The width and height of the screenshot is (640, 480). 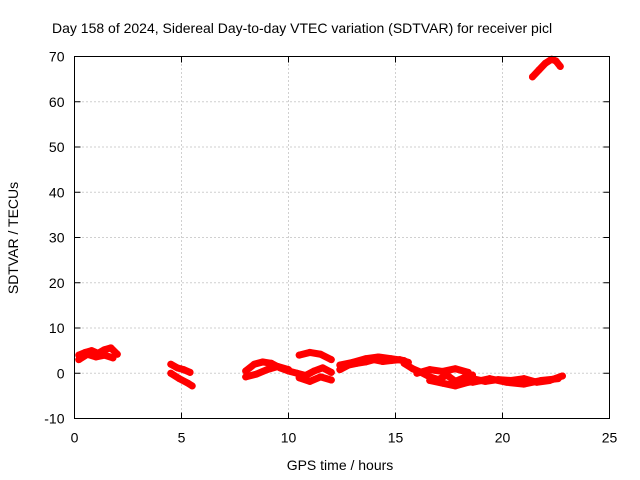 I want to click on x-tick-label: 25, so click(x=610, y=438).